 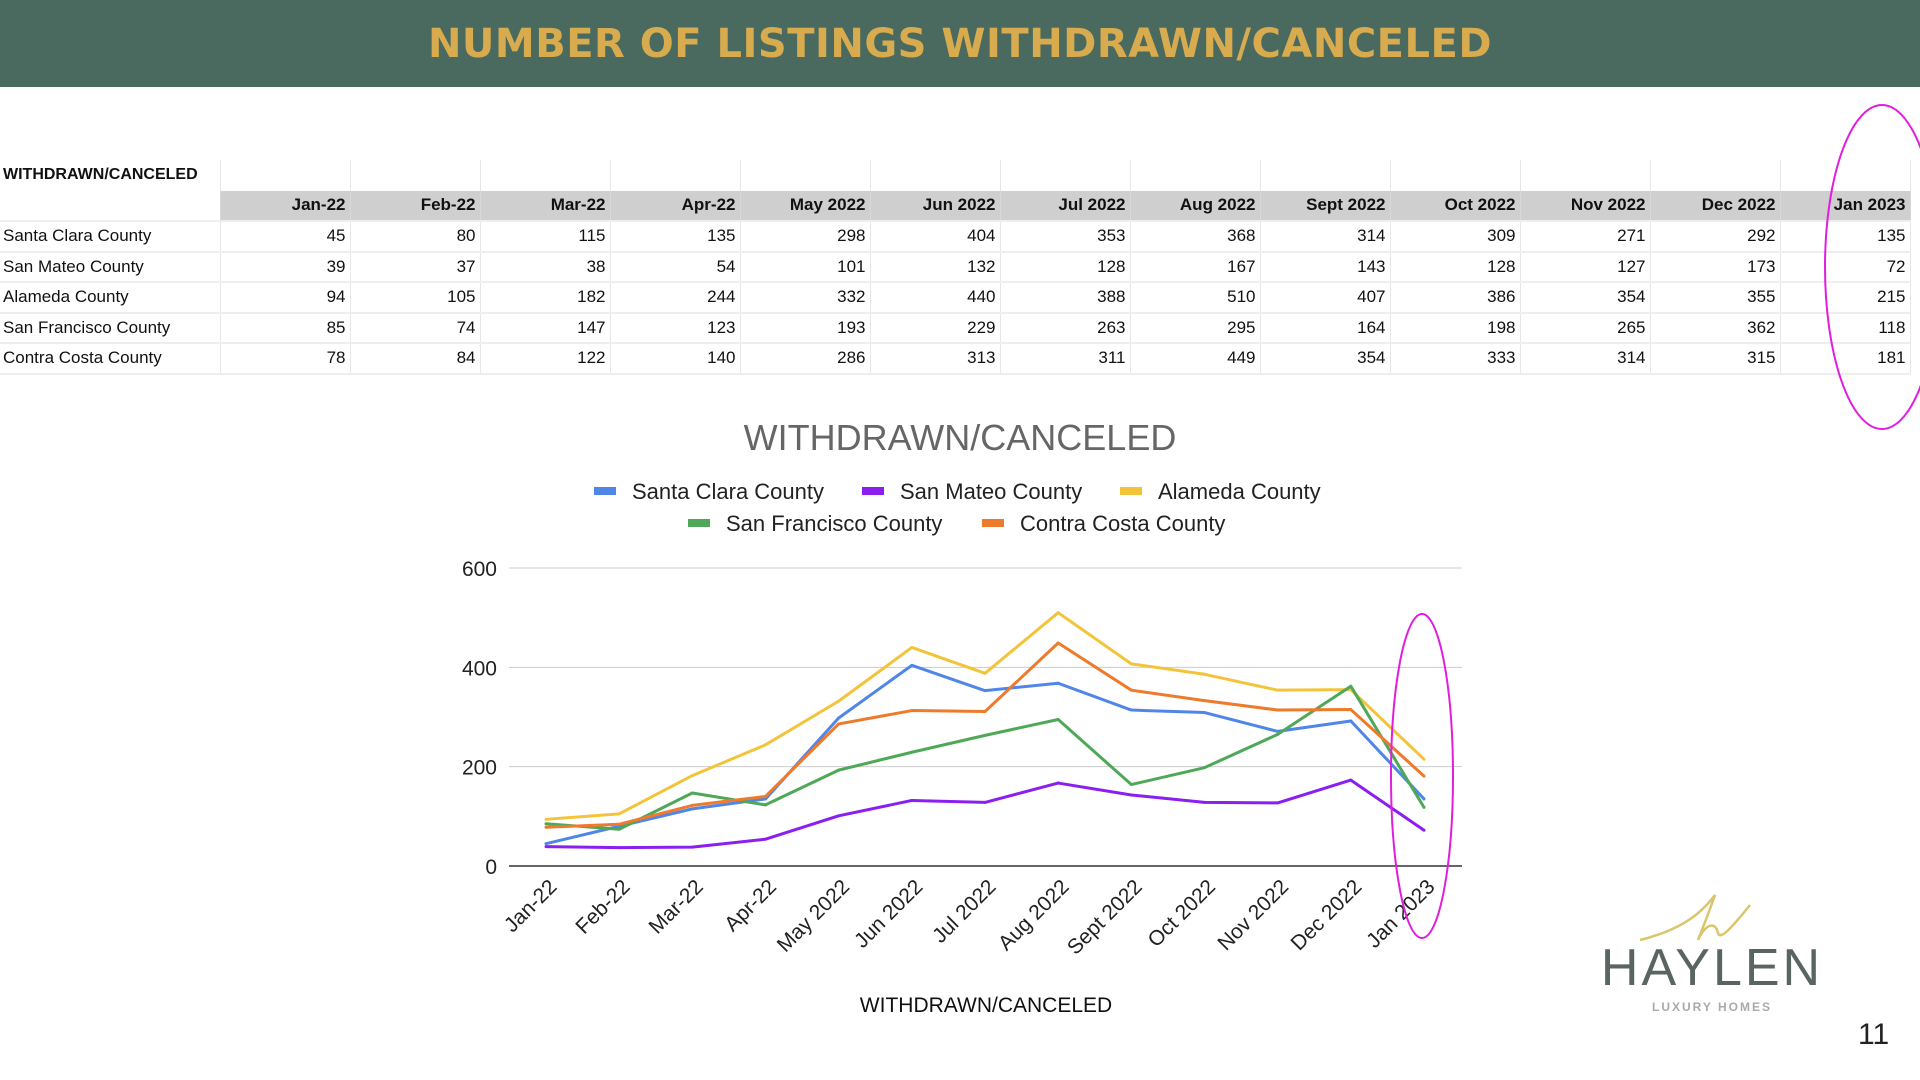 What do you see at coordinates (110, 359) in the screenshot?
I see `row-label: Contra Costa County` at bounding box center [110, 359].